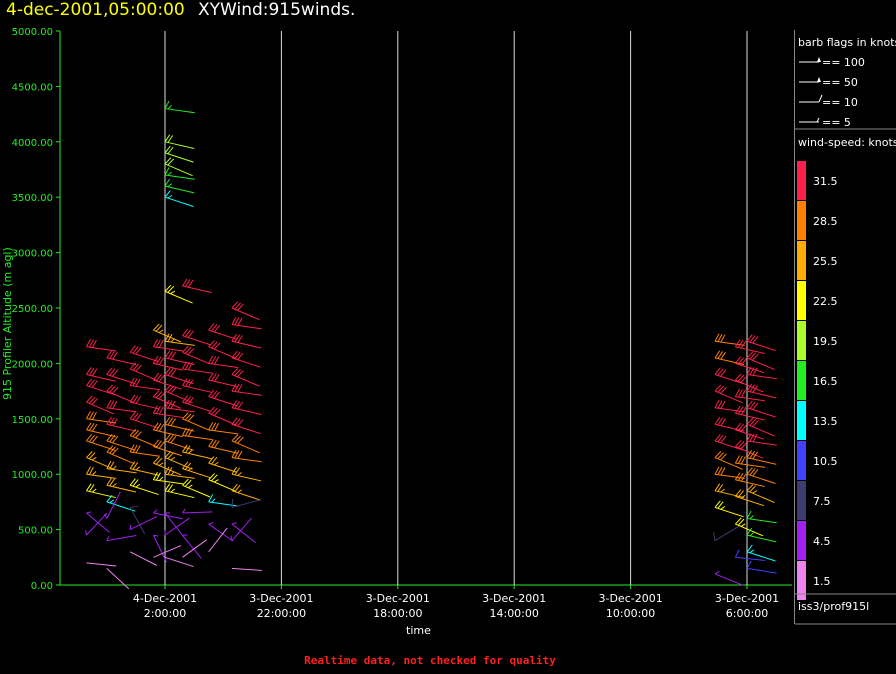 The height and width of the screenshot is (674, 896). What do you see at coordinates (832, 62) in the screenshot?
I see `legend-barb-item: == 100` at bounding box center [832, 62].